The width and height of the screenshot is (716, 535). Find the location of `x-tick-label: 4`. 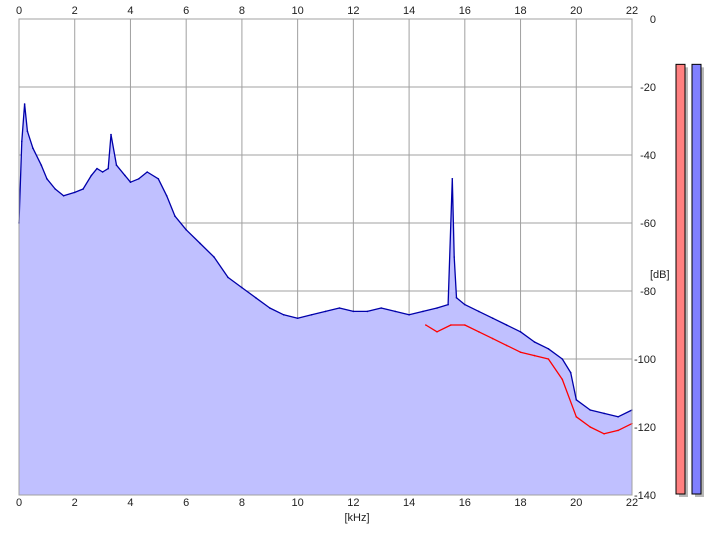

x-tick-label: 4 is located at coordinates (130, 503).